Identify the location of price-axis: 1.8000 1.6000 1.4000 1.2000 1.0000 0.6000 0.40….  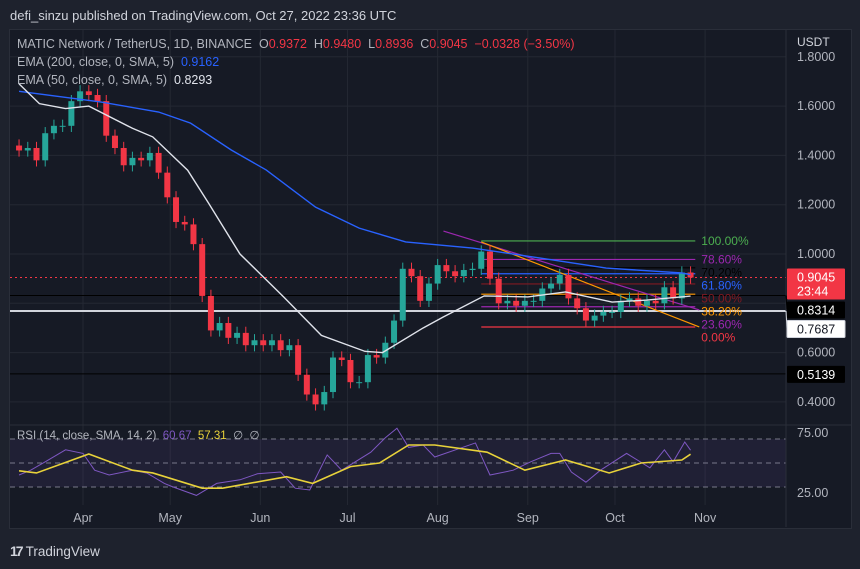
(815, 229).